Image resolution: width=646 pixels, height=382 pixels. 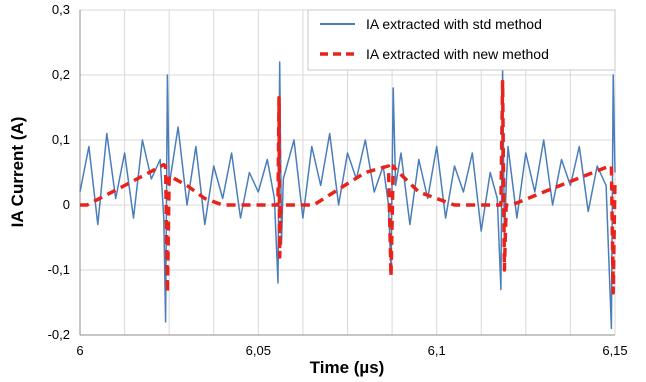 I want to click on y-axis-title: IA Current (A), so click(x=17, y=172).